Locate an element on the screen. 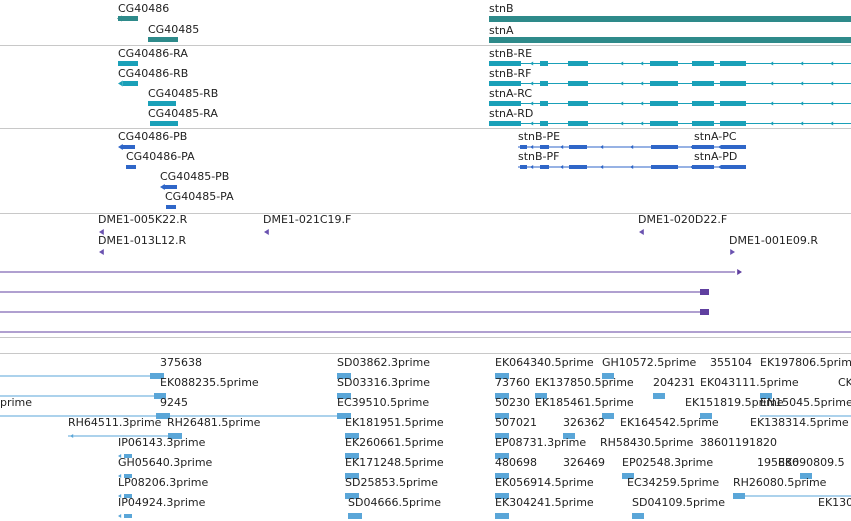 The height and width of the screenshot is (521, 851). est-label: CK014 is located at coordinates (844, 382).